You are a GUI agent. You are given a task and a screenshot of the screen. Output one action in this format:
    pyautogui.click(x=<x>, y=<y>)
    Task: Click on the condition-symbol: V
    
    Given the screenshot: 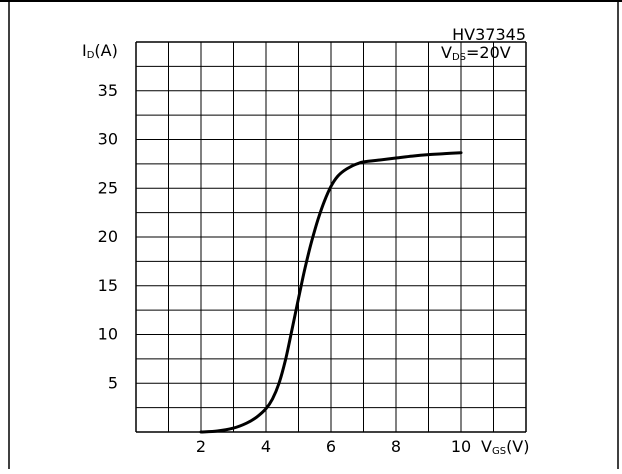 What is the action you would take?
    pyautogui.click(x=446, y=52)
    